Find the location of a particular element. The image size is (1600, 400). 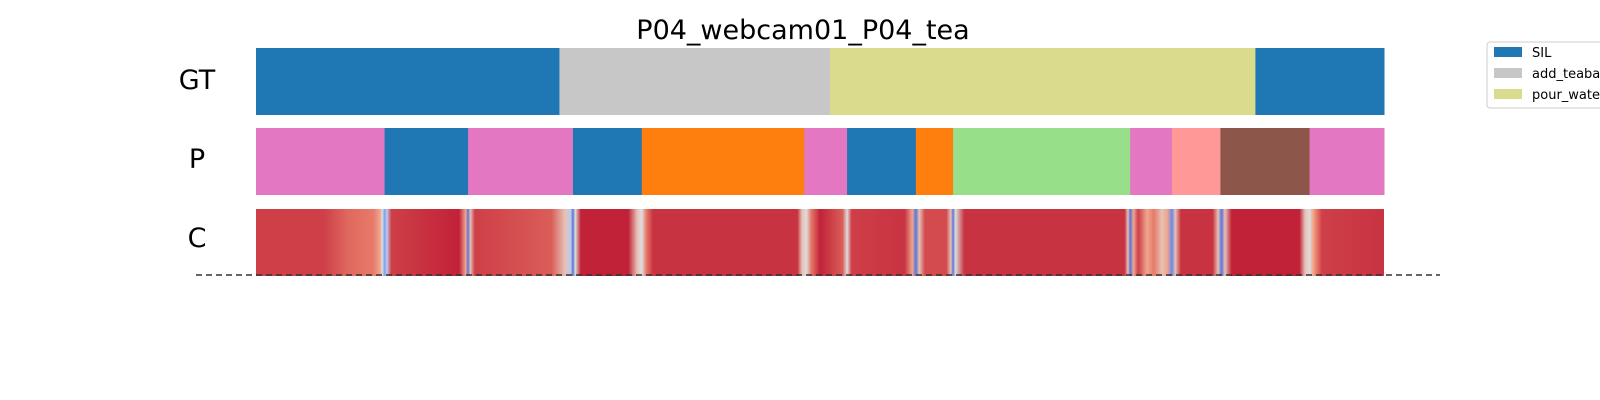

prediction-segment-row is located at coordinates (820, 161).